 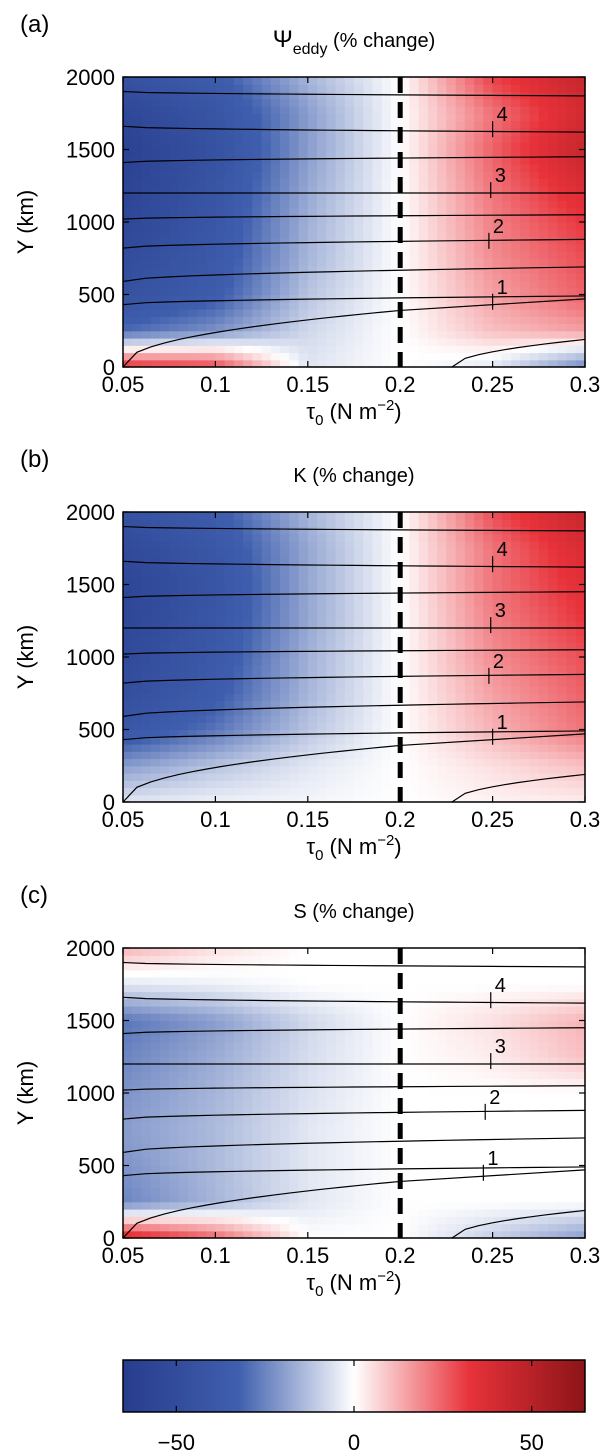 I want to click on contour-line, so click(x=354, y=595).